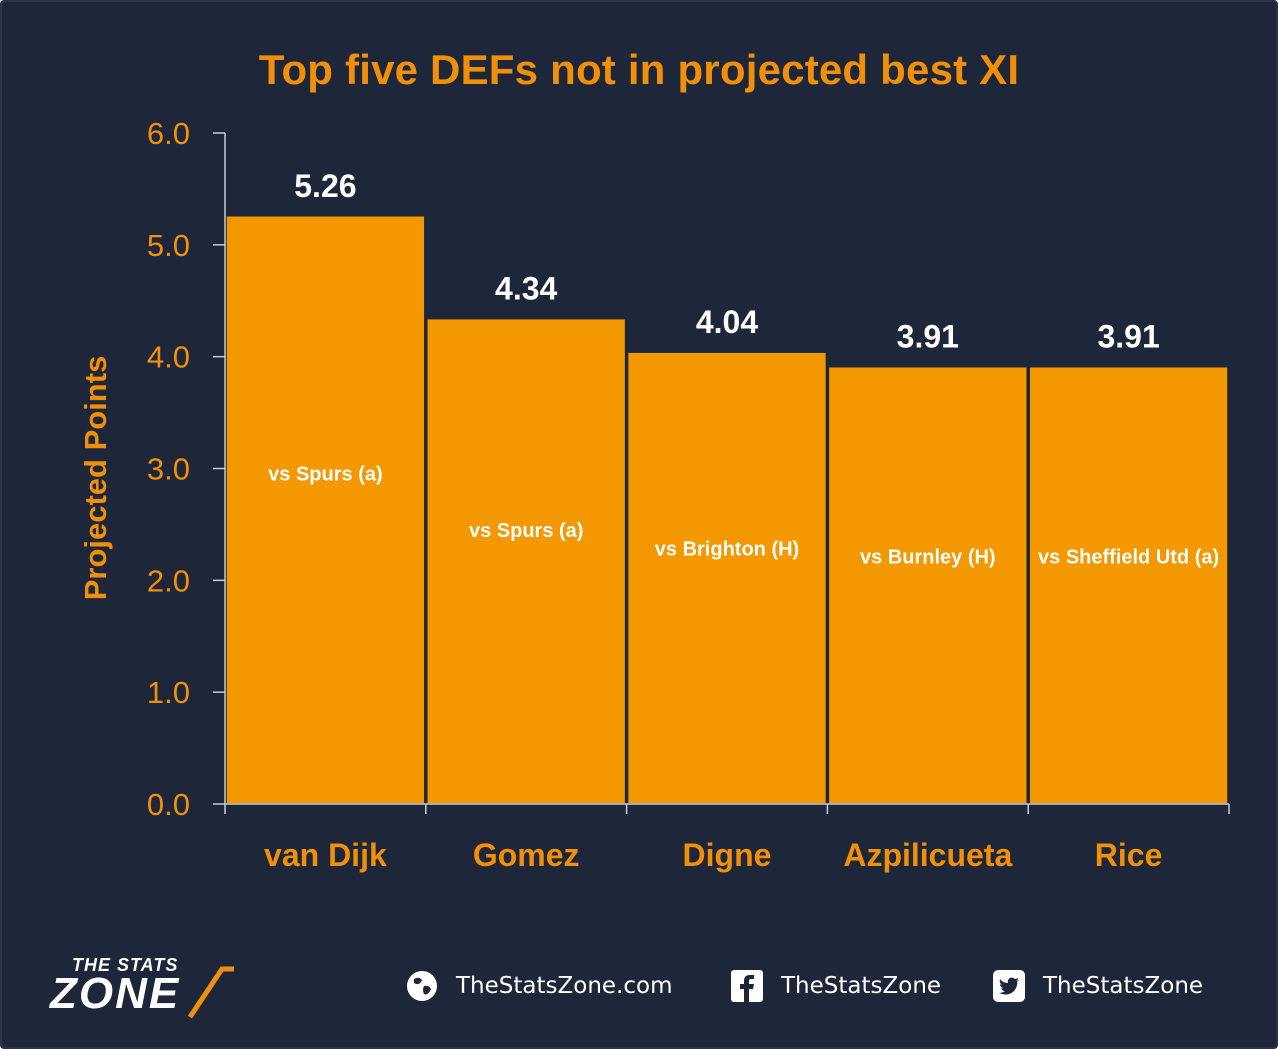  What do you see at coordinates (1009, 986) in the screenshot?
I see `twitter-icon` at bounding box center [1009, 986].